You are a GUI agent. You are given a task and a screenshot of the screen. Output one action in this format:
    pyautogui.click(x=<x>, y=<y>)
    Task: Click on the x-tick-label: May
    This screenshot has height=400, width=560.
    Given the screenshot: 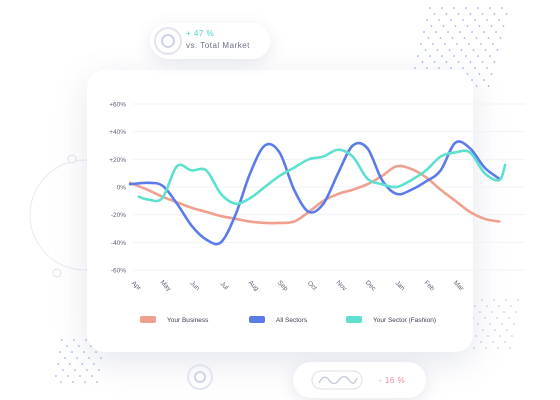 What is the action you would take?
    pyautogui.click(x=166, y=286)
    